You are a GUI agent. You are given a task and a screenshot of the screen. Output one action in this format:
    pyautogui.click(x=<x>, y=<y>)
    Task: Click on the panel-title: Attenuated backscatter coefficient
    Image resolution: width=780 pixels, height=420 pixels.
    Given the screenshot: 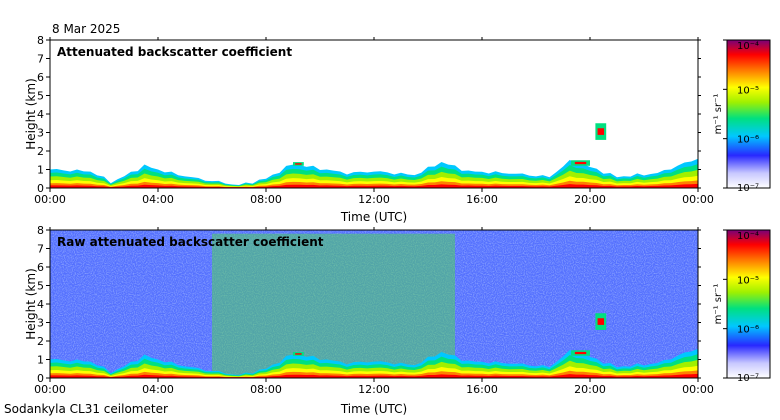 What is the action you would take?
    pyautogui.click(x=174, y=52)
    